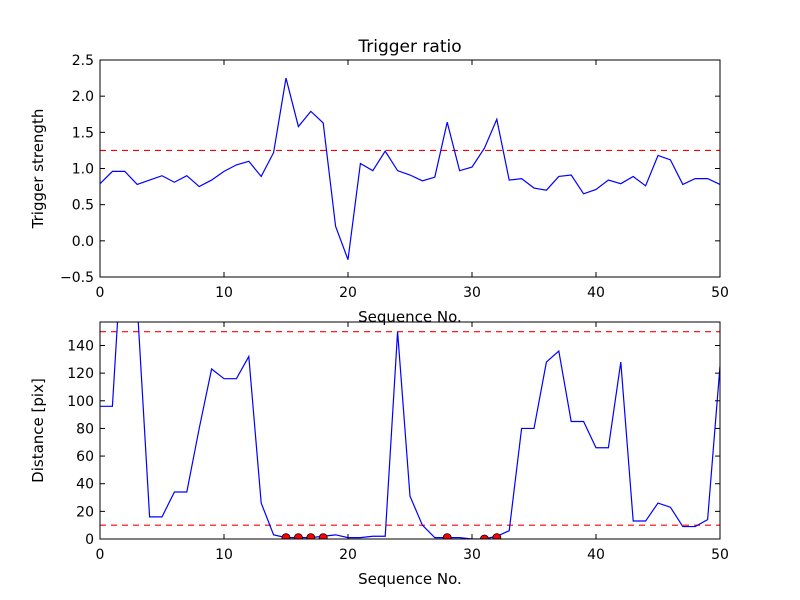 This screenshot has width=800, height=600. I want to click on chart-2-y-tick-label: 140, so click(80, 346).